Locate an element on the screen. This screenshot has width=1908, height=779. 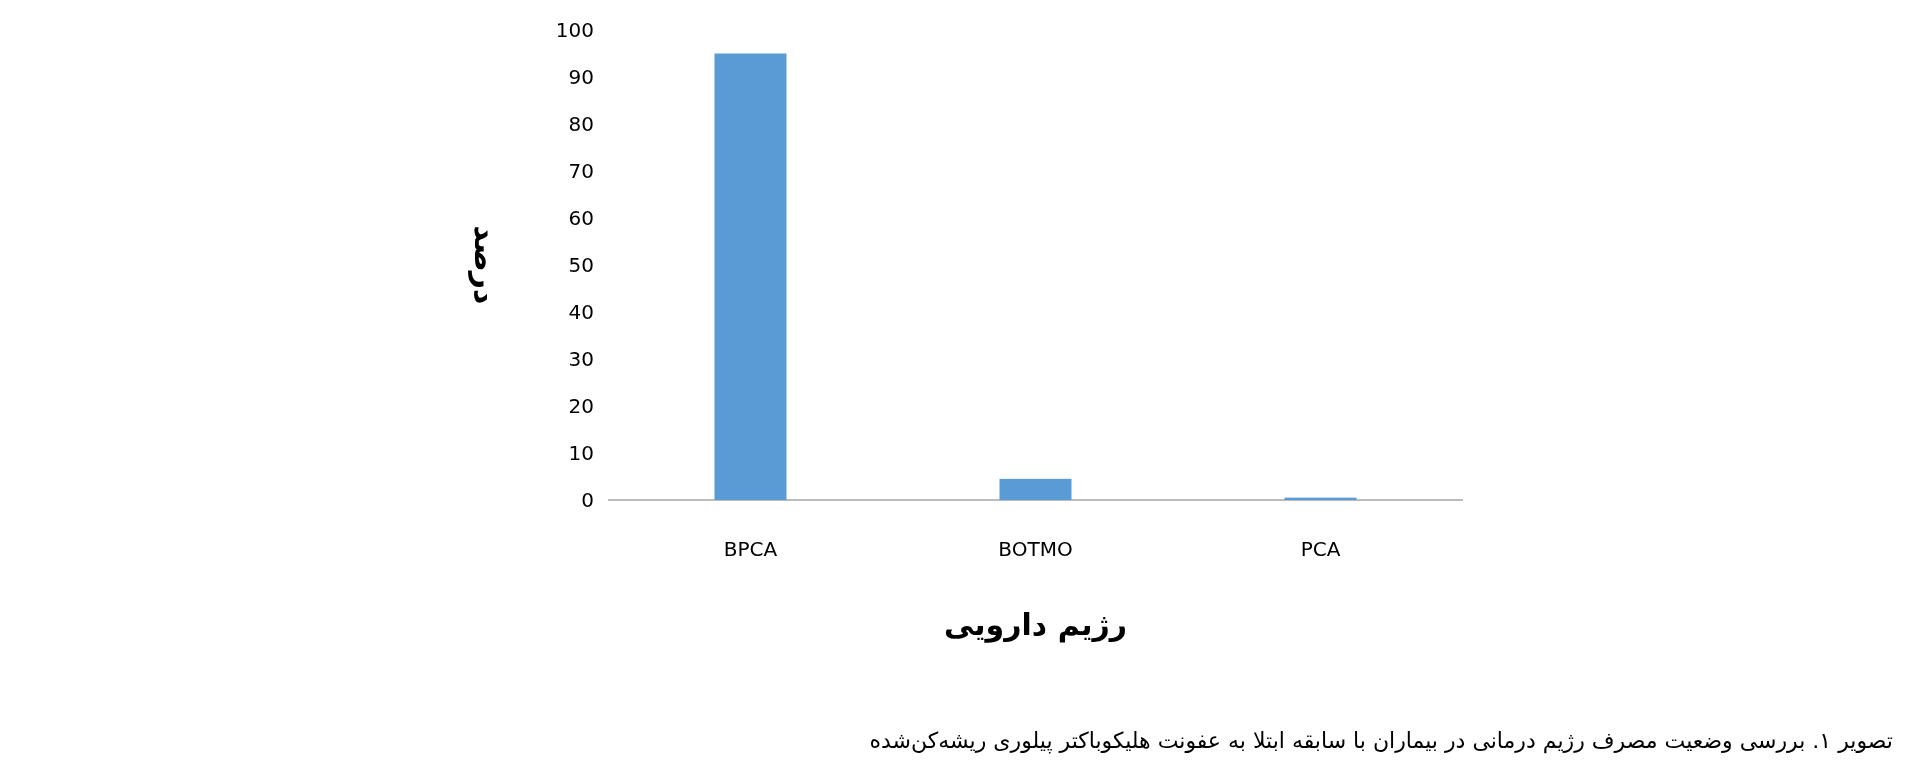
x-tick-label: PCA is located at coordinates (1320, 549).